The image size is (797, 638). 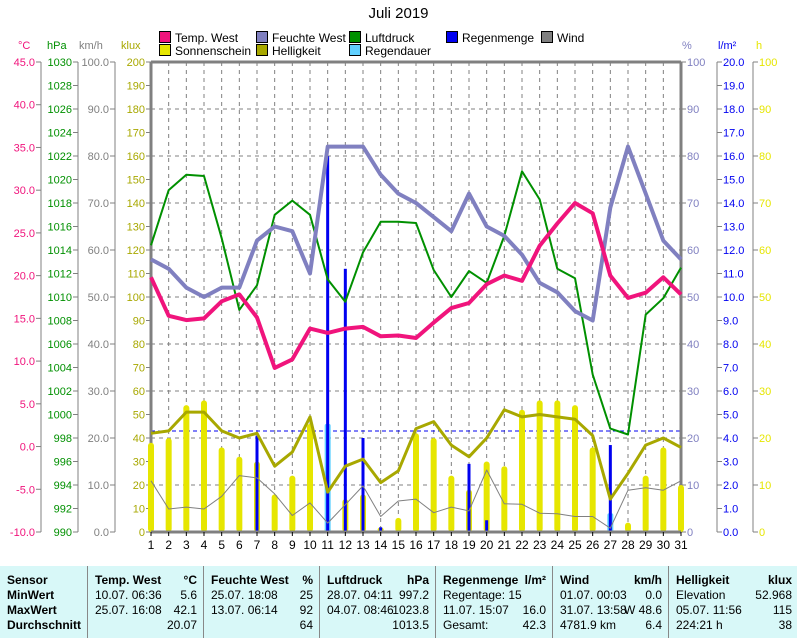 What do you see at coordinates (727, 46) in the screenshot?
I see `axis-unit-rain: l/m²` at bounding box center [727, 46].